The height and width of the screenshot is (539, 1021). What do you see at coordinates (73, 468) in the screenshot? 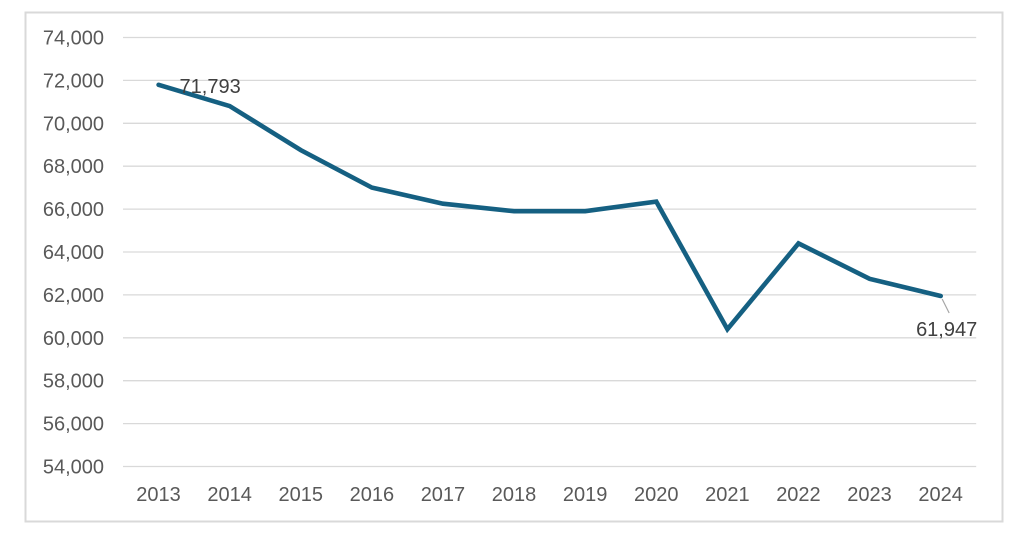
I see `y-tick-label: 54,000` at bounding box center [73, 468].